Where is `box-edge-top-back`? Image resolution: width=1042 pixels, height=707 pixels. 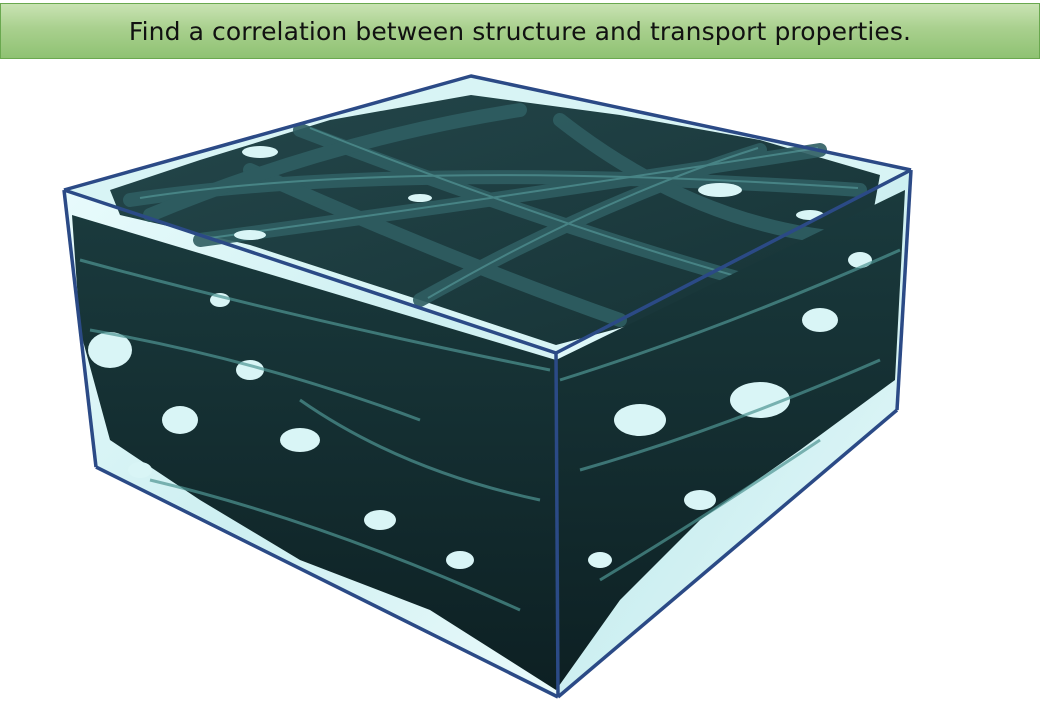 box-edge-top-back is located at coordinates (487, 133).